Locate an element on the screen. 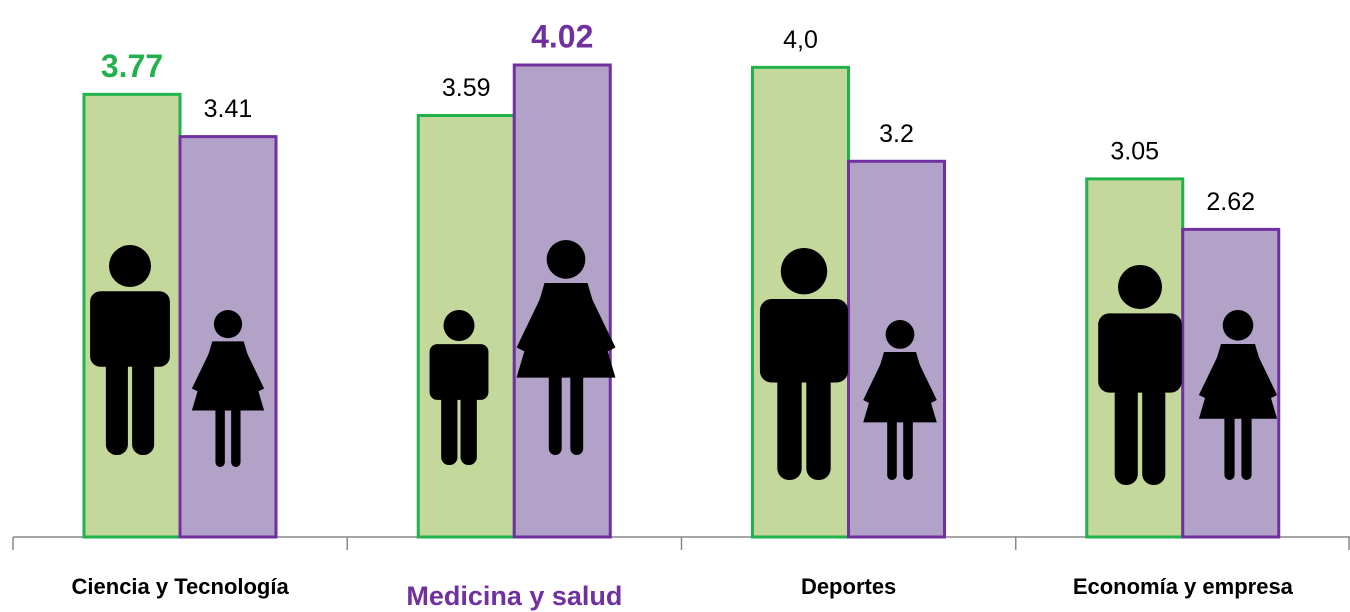 Image resolution: width=1350 pixels, height=612 pixels. data-label: 3.2 is located at coordinates (896, 134).